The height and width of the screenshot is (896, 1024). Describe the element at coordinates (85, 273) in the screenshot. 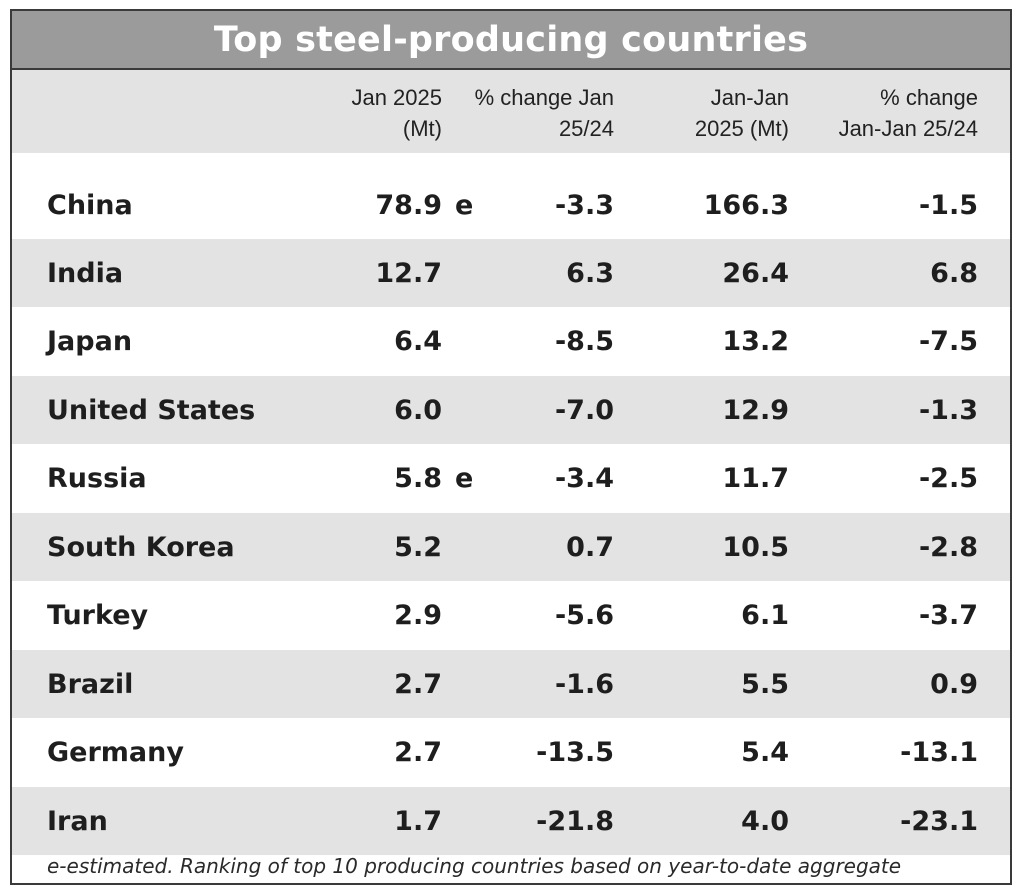

I see `country-cell: India` at that location.